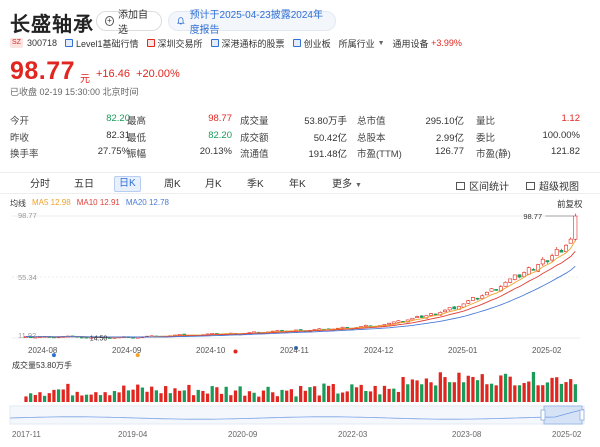 Image resolution: width=600 pixels, height=447 pixels. I want to click on tag-level1: Level1基础行情, so click(102, 43).